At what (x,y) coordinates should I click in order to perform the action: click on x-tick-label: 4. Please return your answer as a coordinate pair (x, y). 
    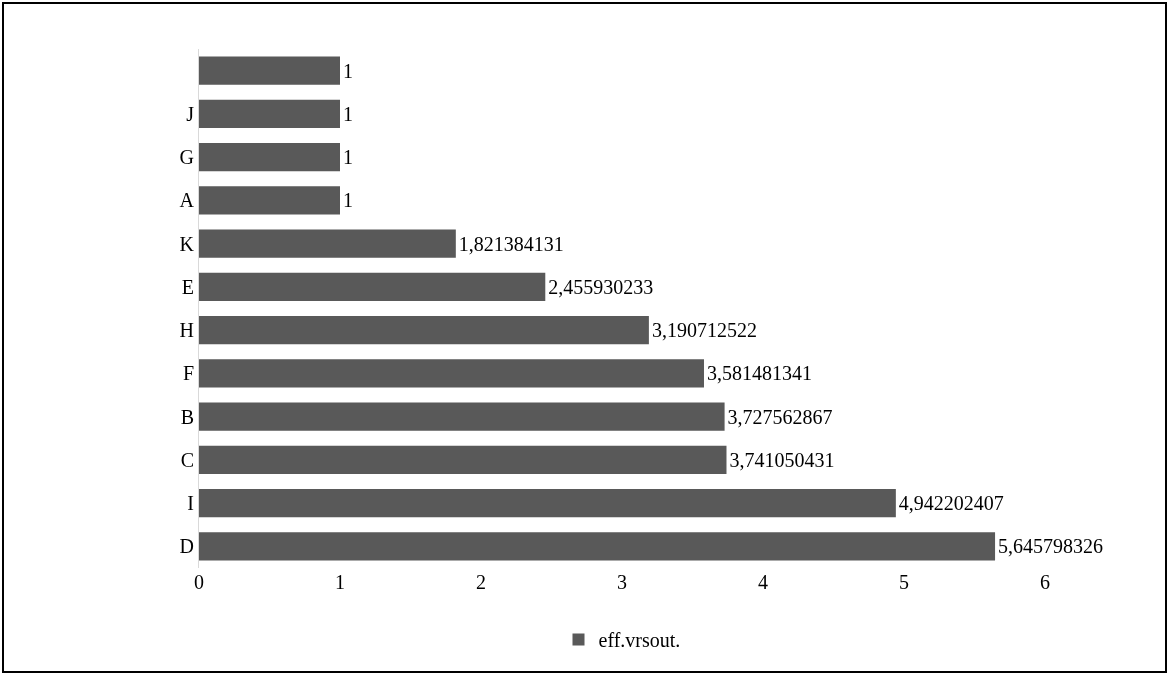
    Looking at the image, I should click on (763, 582).